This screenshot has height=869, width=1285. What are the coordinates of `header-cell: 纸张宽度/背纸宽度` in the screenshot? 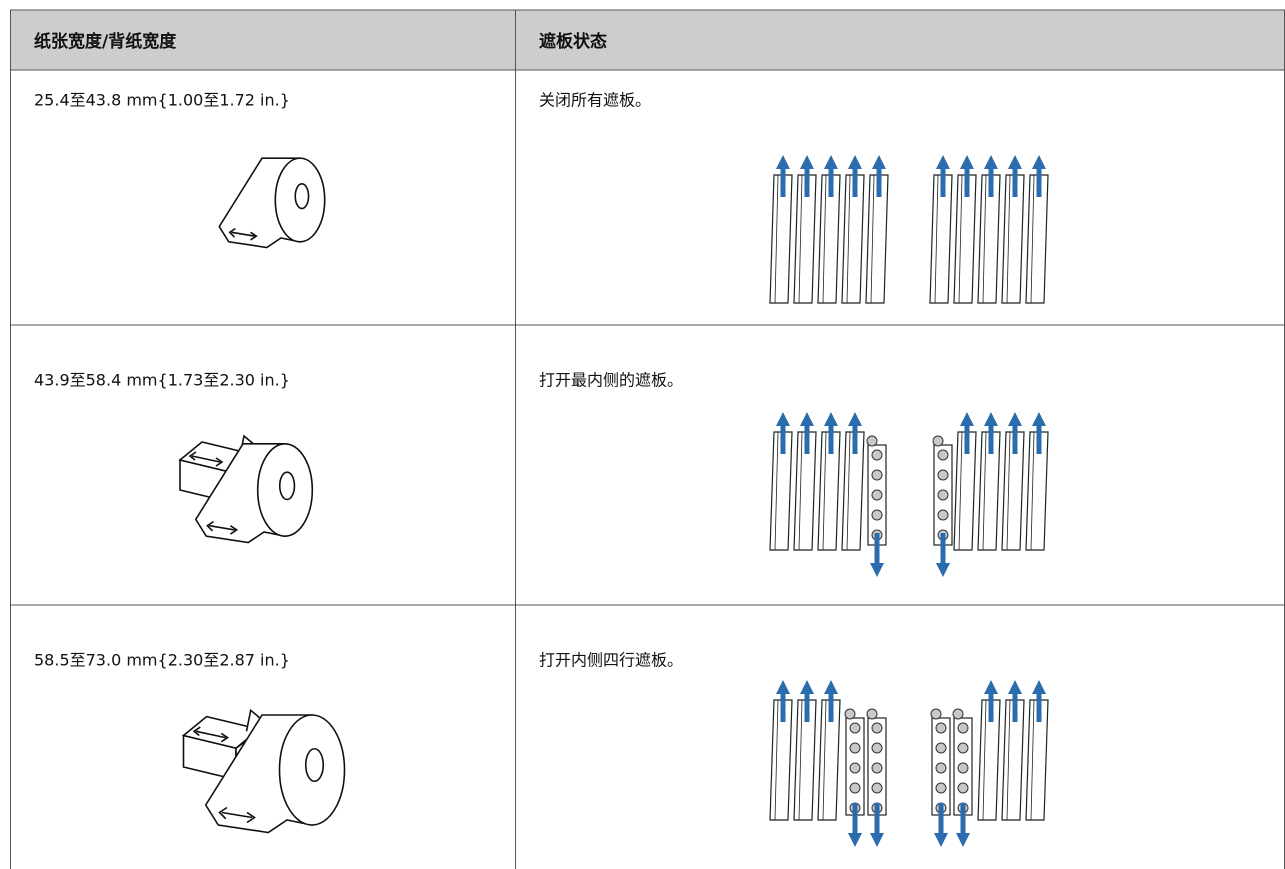 It's located at (105, 41).